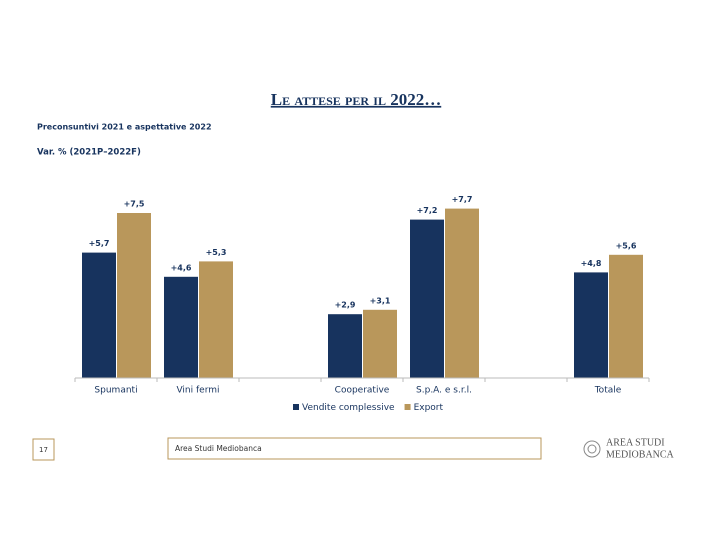 The width and height of the screenshot is (712, 550). I want to click on source-box, so click(354, 448).